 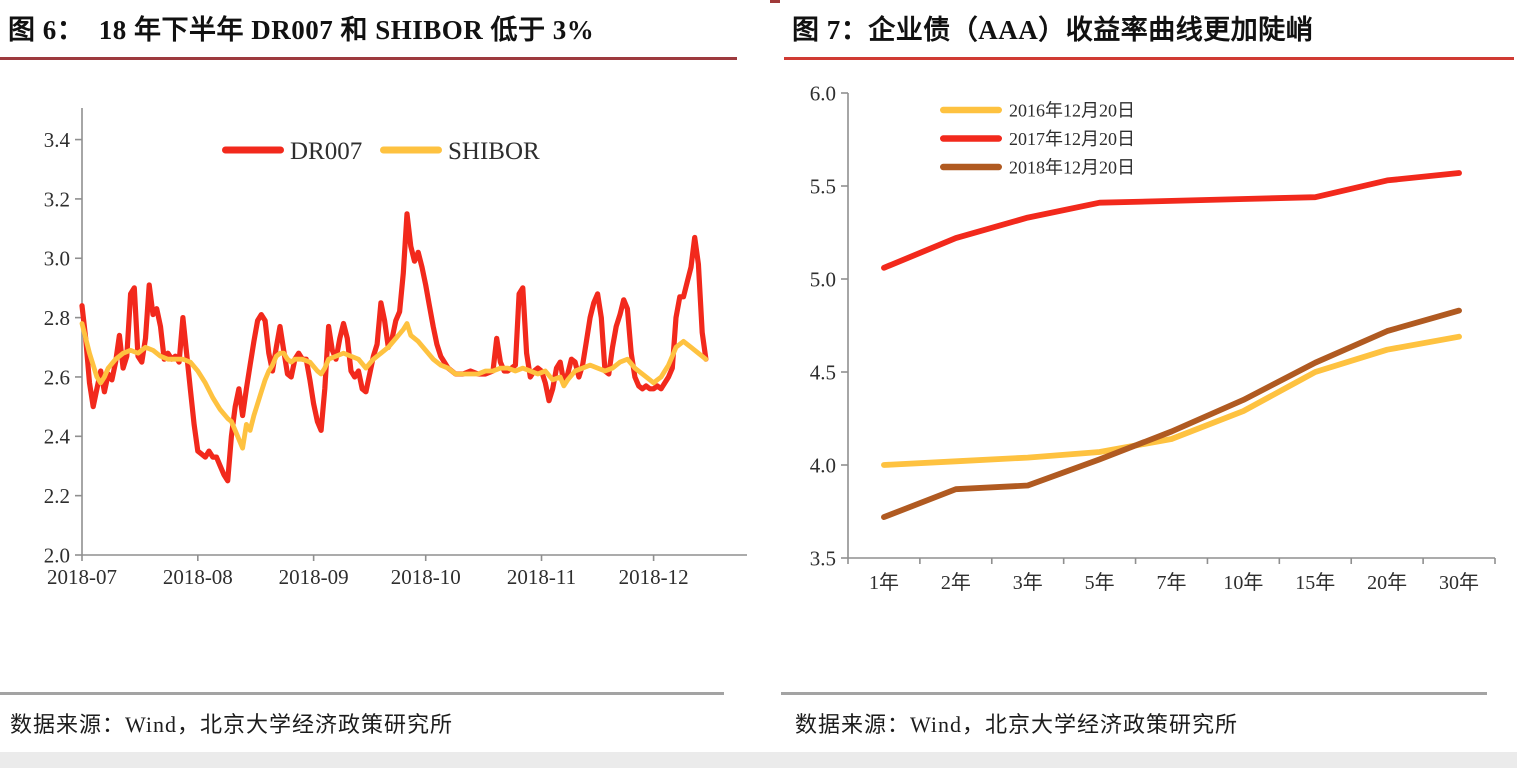 I want to click on y-tick-label: 2.2, so click(x=57, y=496).